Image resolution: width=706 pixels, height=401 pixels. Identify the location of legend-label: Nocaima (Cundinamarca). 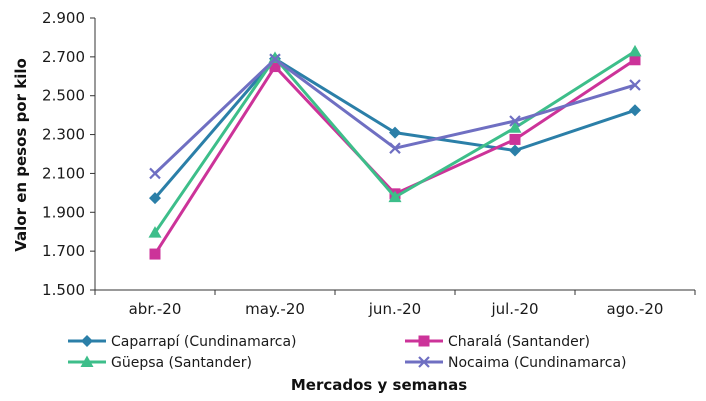
(537, 363).